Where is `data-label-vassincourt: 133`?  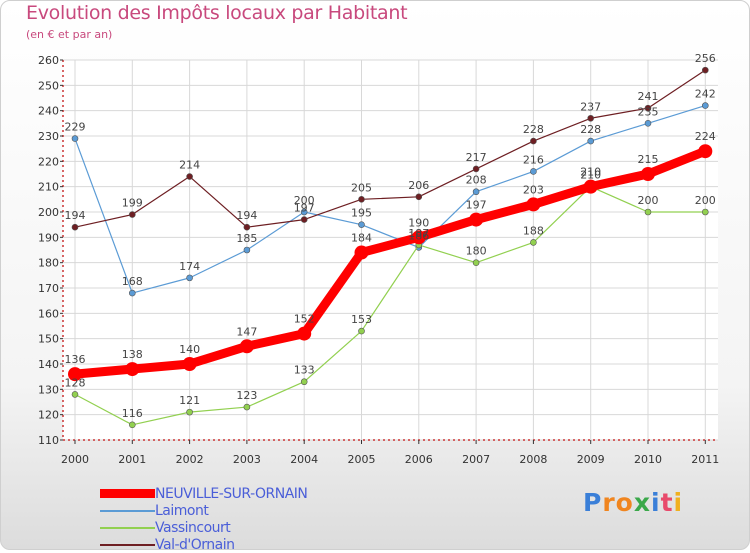
data-label-vassincourt: 133 is located at coordinates (304, 370).